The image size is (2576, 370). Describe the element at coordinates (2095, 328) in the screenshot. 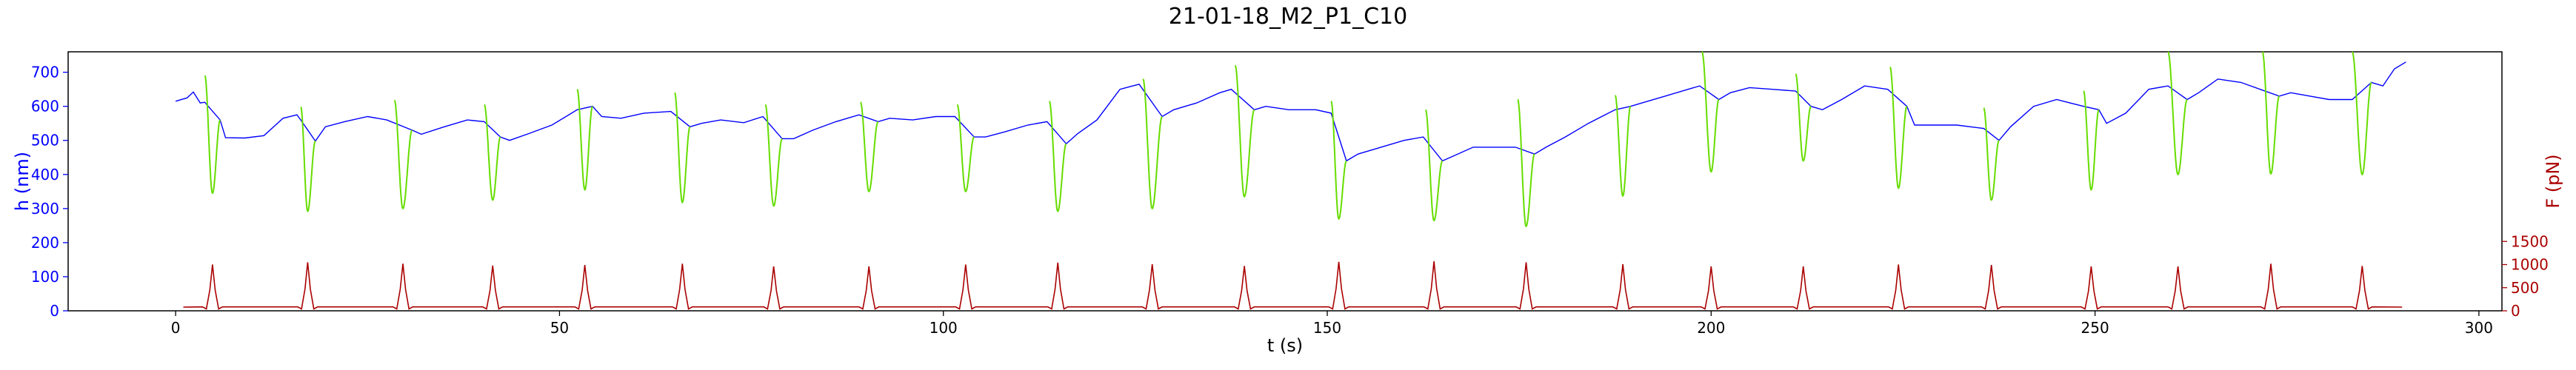

I see `x-tick-label: 250` at that location.